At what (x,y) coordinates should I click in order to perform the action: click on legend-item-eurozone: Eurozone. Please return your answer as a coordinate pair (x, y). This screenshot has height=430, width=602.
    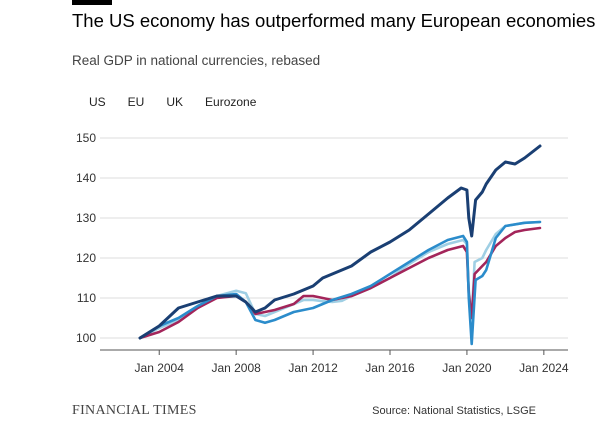
    Looking at the image, I should click on (231, 102).